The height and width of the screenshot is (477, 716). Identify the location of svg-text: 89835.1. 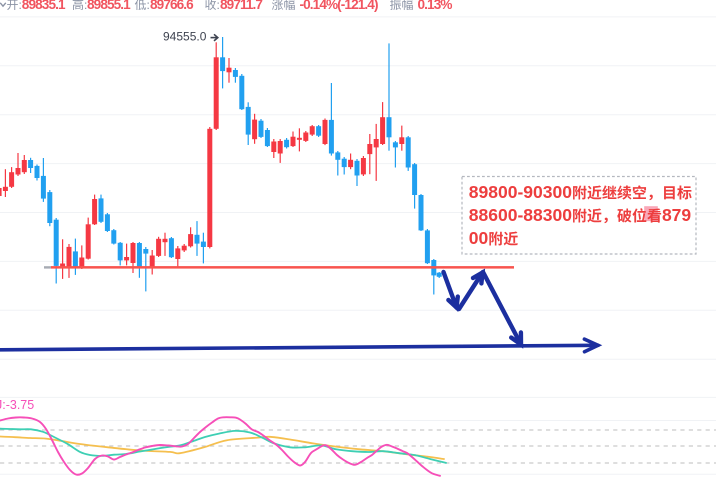
(44, 6).